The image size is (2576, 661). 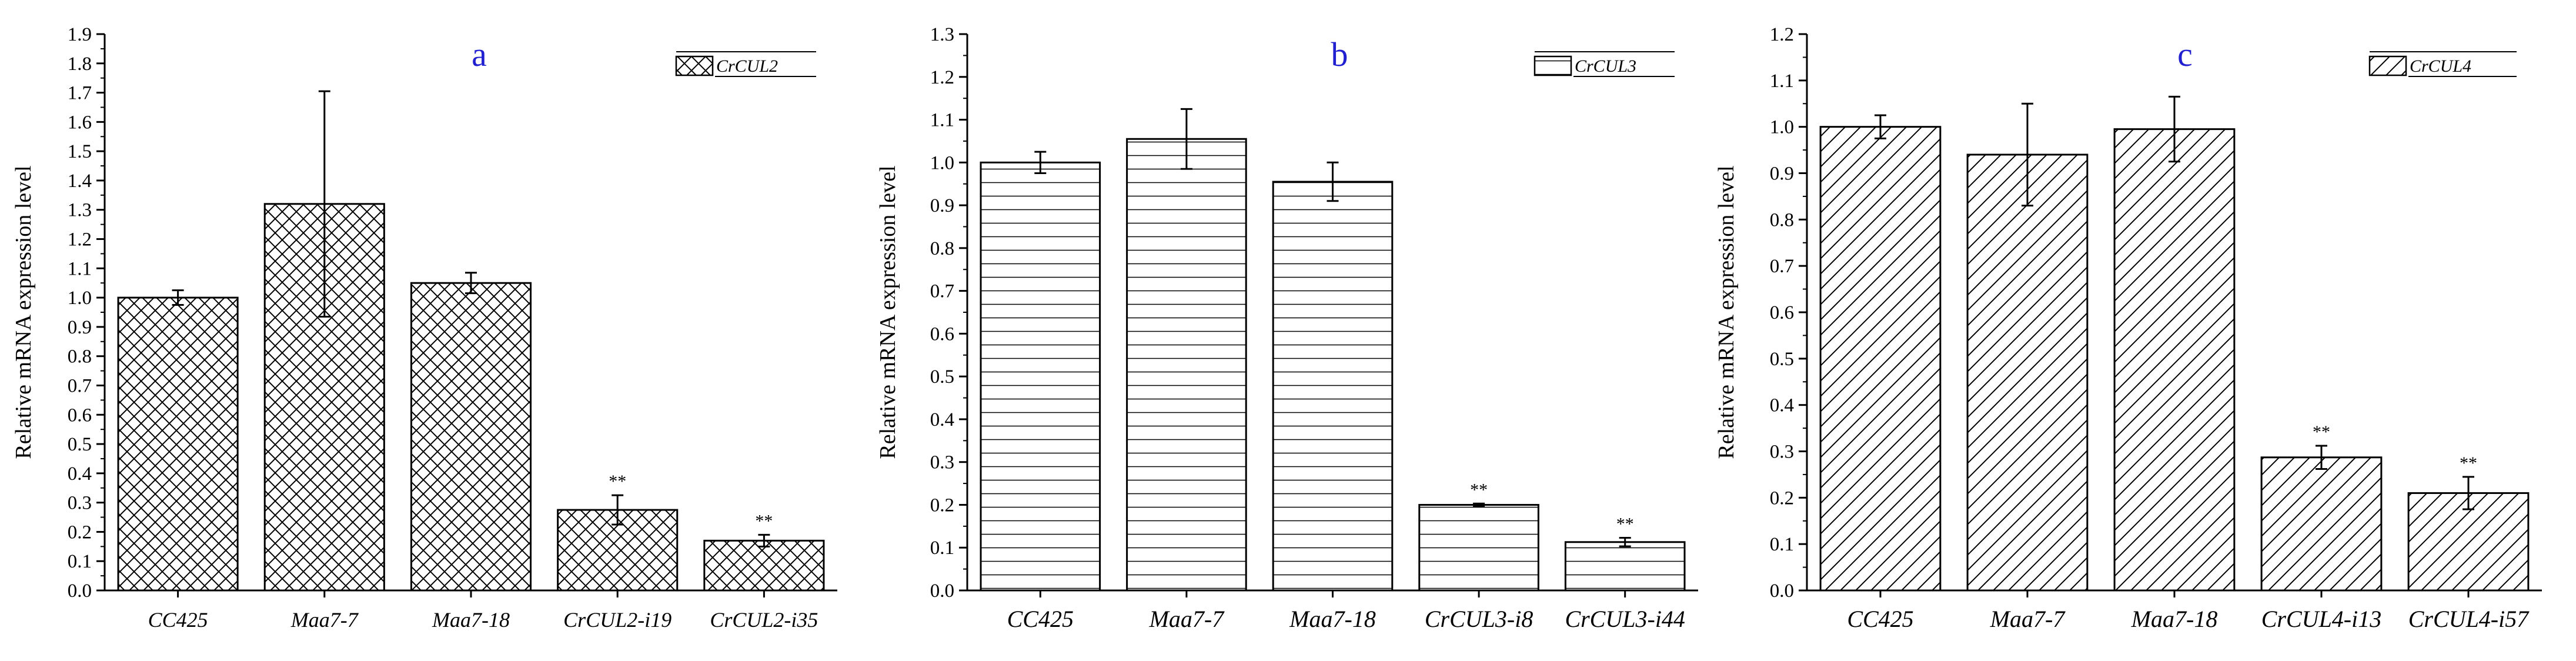 I want to click on x-tick-label: CrCUL4-i57, so click(x=2469, y=619).